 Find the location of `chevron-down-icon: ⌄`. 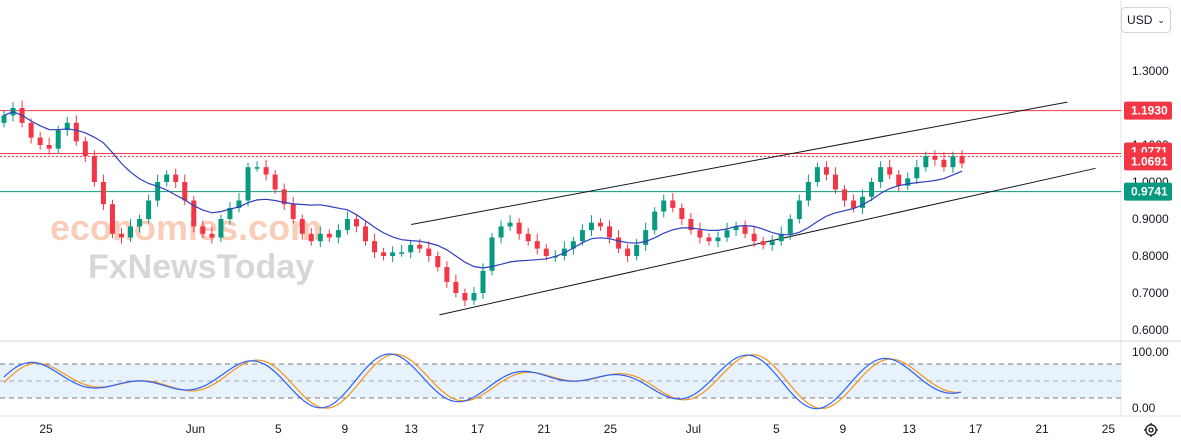

chevron-down-icon: ⌄ is located at coordinates (1161, 19).